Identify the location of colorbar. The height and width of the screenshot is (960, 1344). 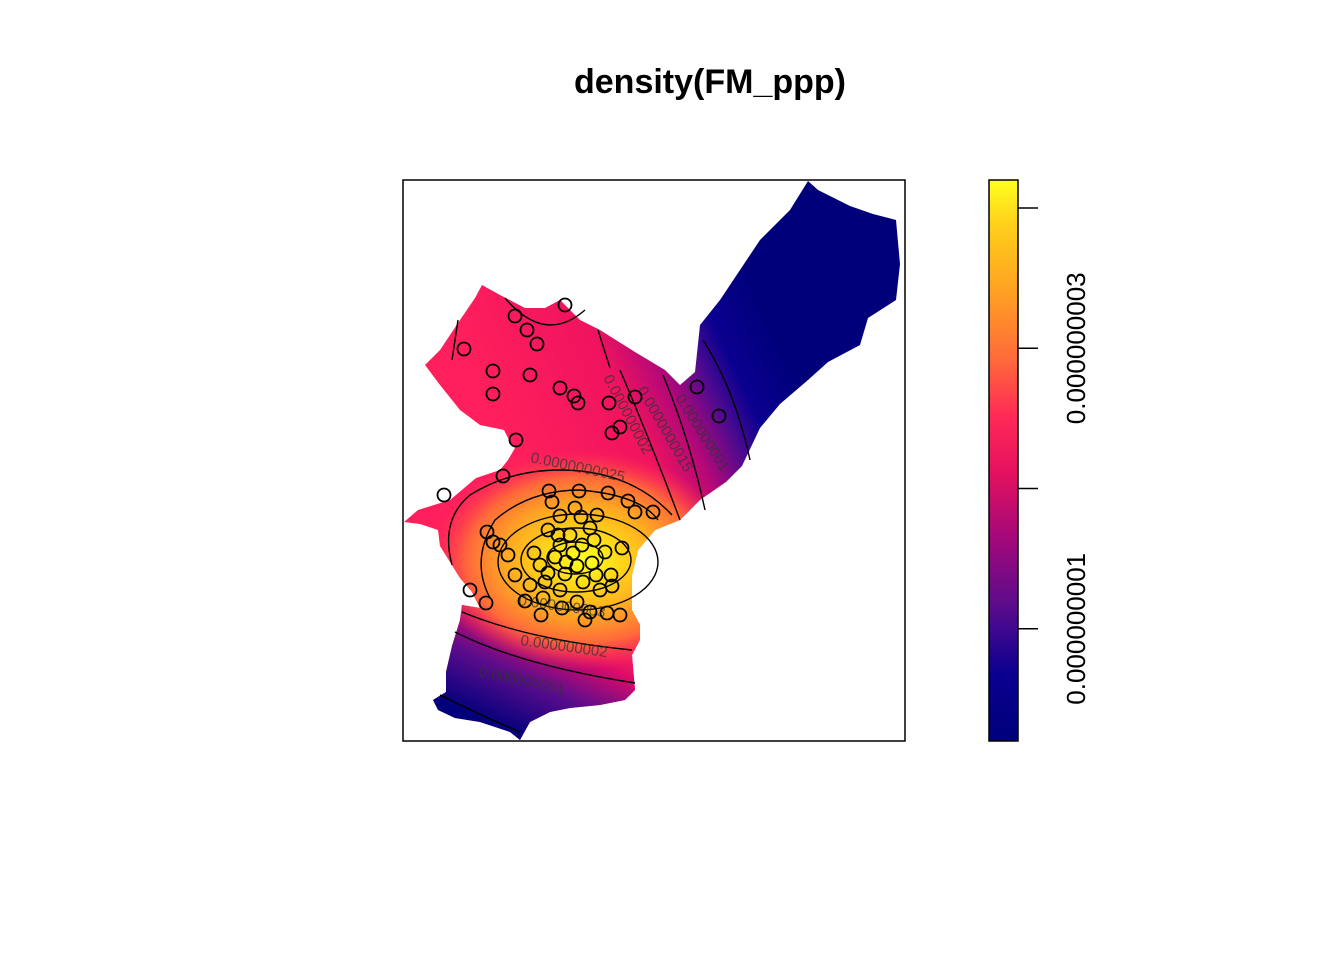
(1003, 460).